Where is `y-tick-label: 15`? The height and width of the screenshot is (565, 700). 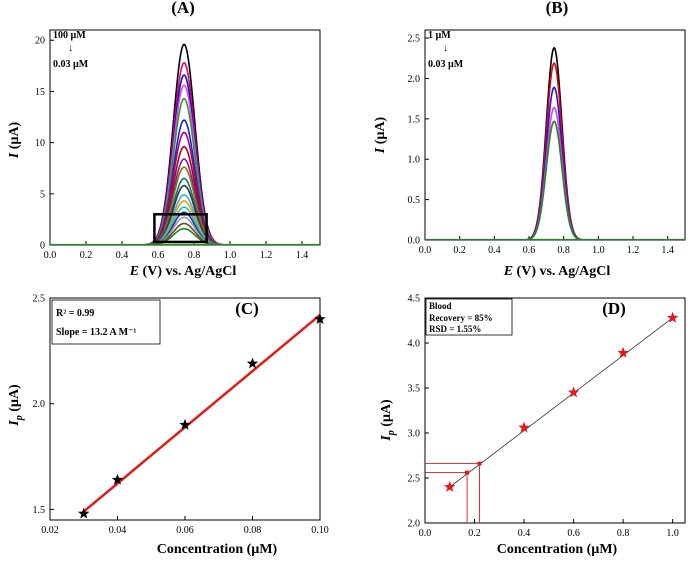 y-tick-label: 15 is located at coordinates (40, 92).